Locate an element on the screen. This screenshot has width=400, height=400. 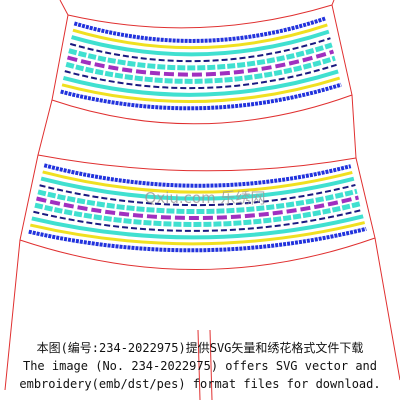
caption-line: 本图(编号:234-2022975)提供SVG矢量和绣花格式文件下载 is located at coordinates (200, 347).